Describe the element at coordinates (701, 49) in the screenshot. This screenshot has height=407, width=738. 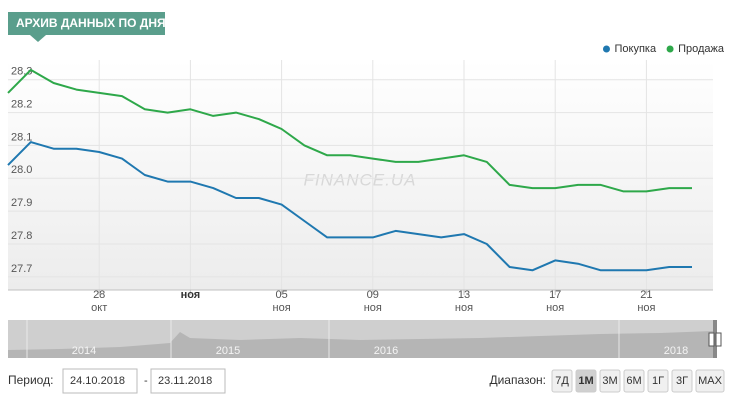
I see `legend-label: Продажа` at that location.